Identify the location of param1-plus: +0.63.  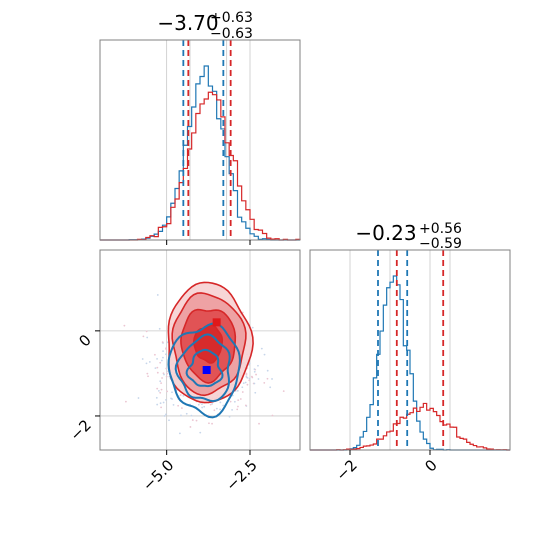
(231, 18).